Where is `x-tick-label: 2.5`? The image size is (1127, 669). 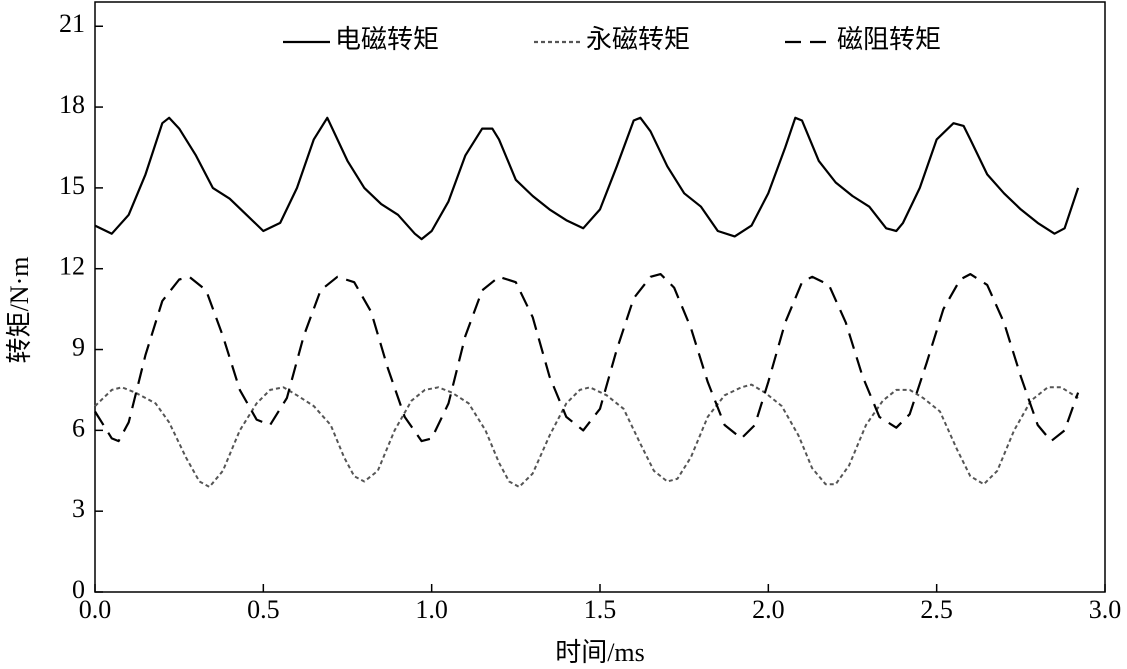 x-tick-label: 2.5 is located at coordinates (936, 609).